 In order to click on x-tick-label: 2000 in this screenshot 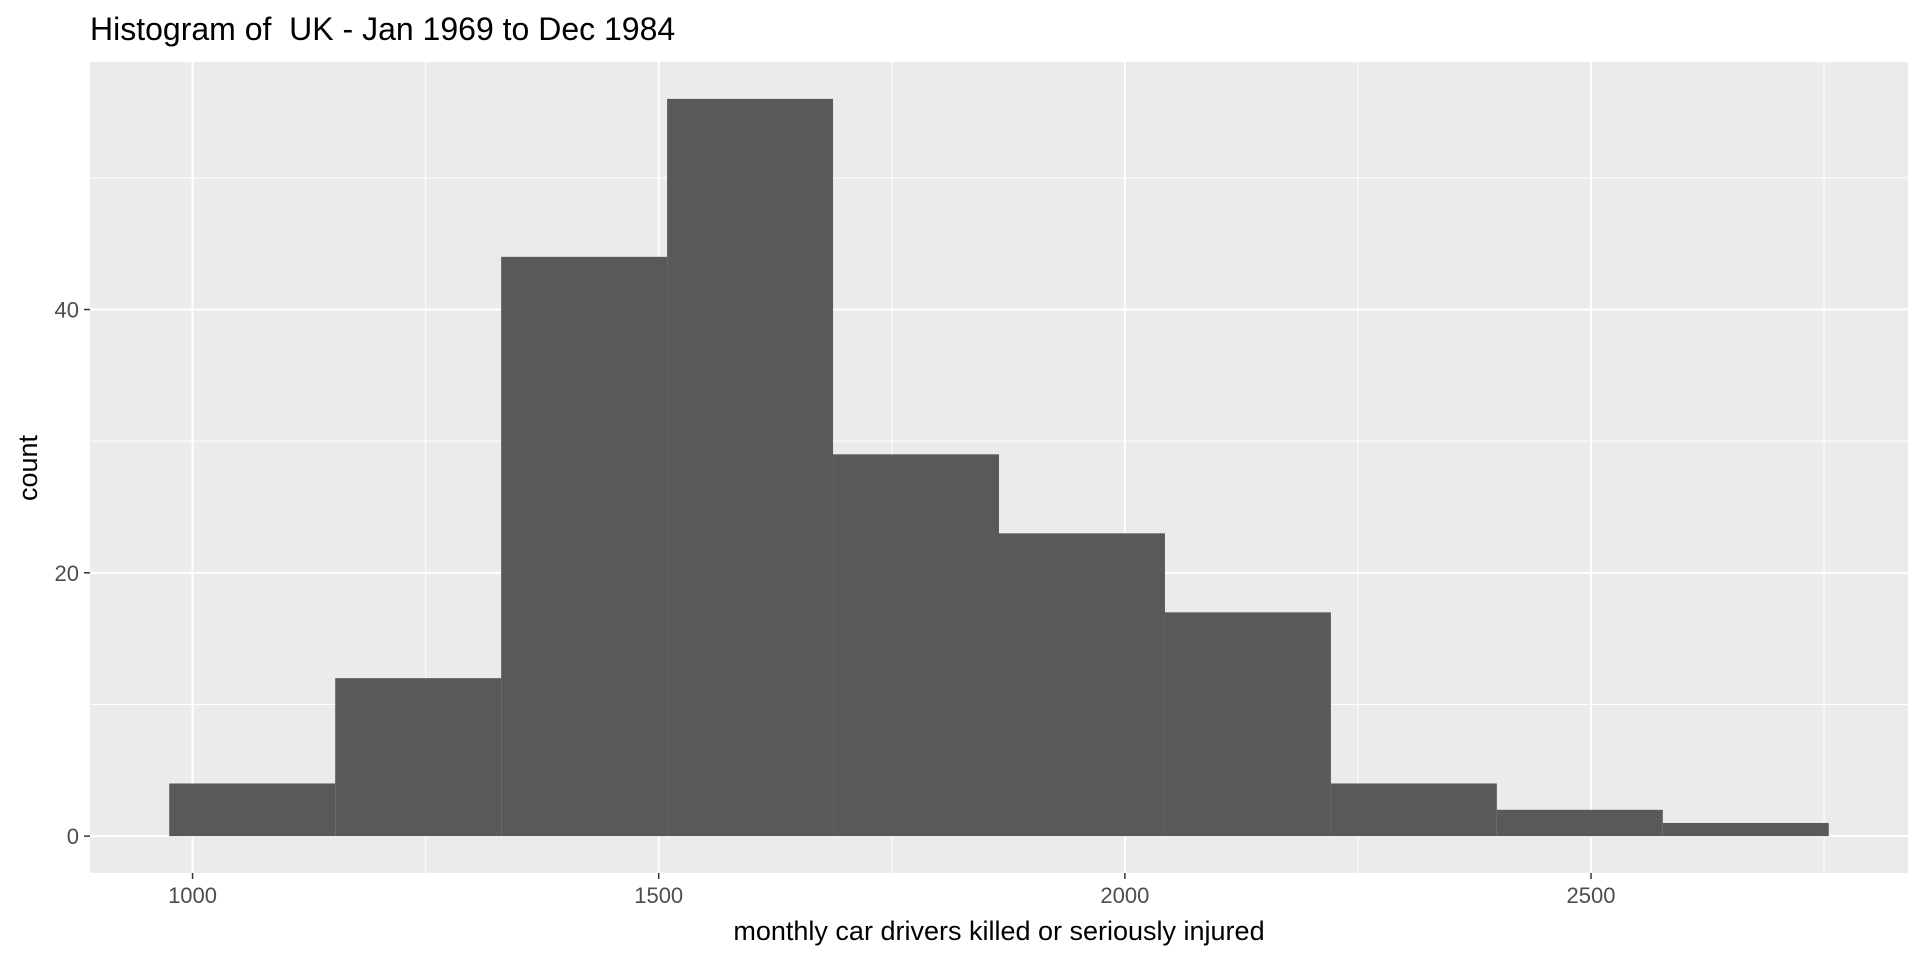, I will do `click(1124, 895)`.